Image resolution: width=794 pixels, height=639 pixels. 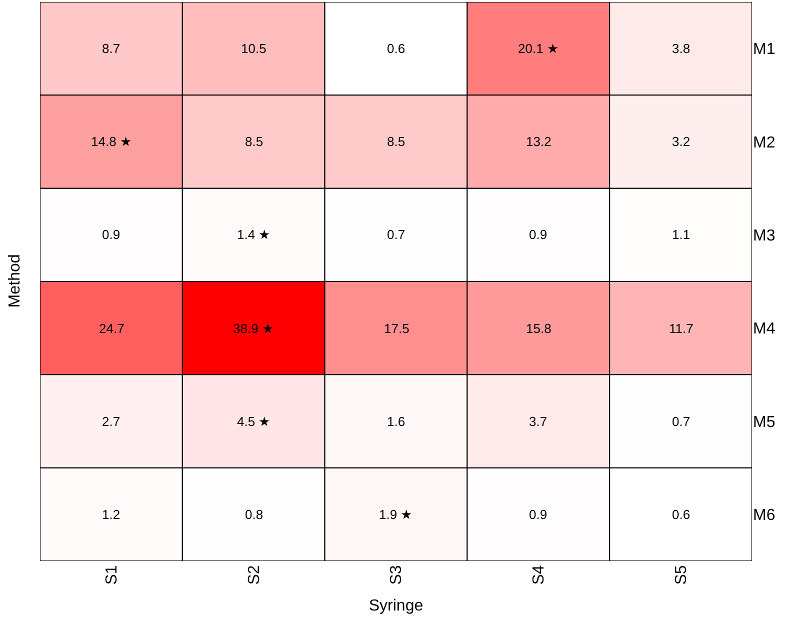 What do you see at coordinates (111, 328) in the screenshot?
I see `data-label: 24.7` at bounding box center [111, 328].